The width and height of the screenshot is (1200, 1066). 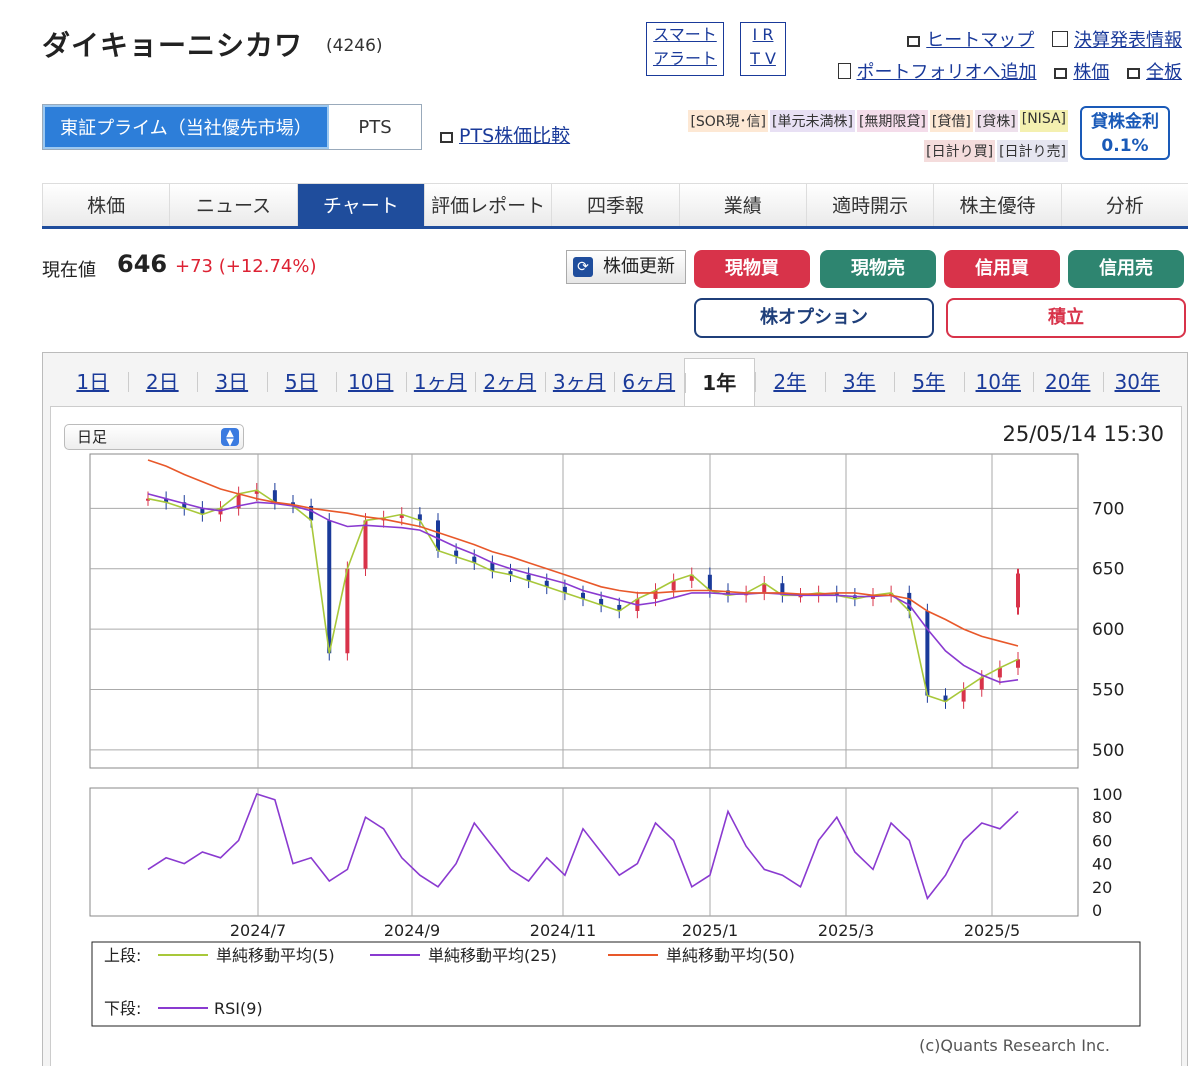 What do you see at coordinates (684, 58) in the screenshot?
I see `smart-alert-line2: アラート` at bounding box center [684, 58].